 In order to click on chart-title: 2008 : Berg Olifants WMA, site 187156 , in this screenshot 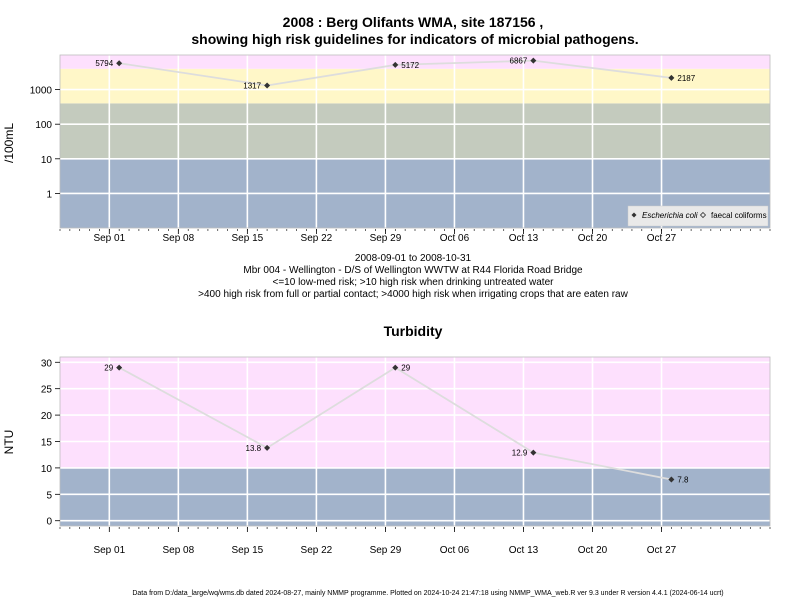, I will do `click(413, 22)`.